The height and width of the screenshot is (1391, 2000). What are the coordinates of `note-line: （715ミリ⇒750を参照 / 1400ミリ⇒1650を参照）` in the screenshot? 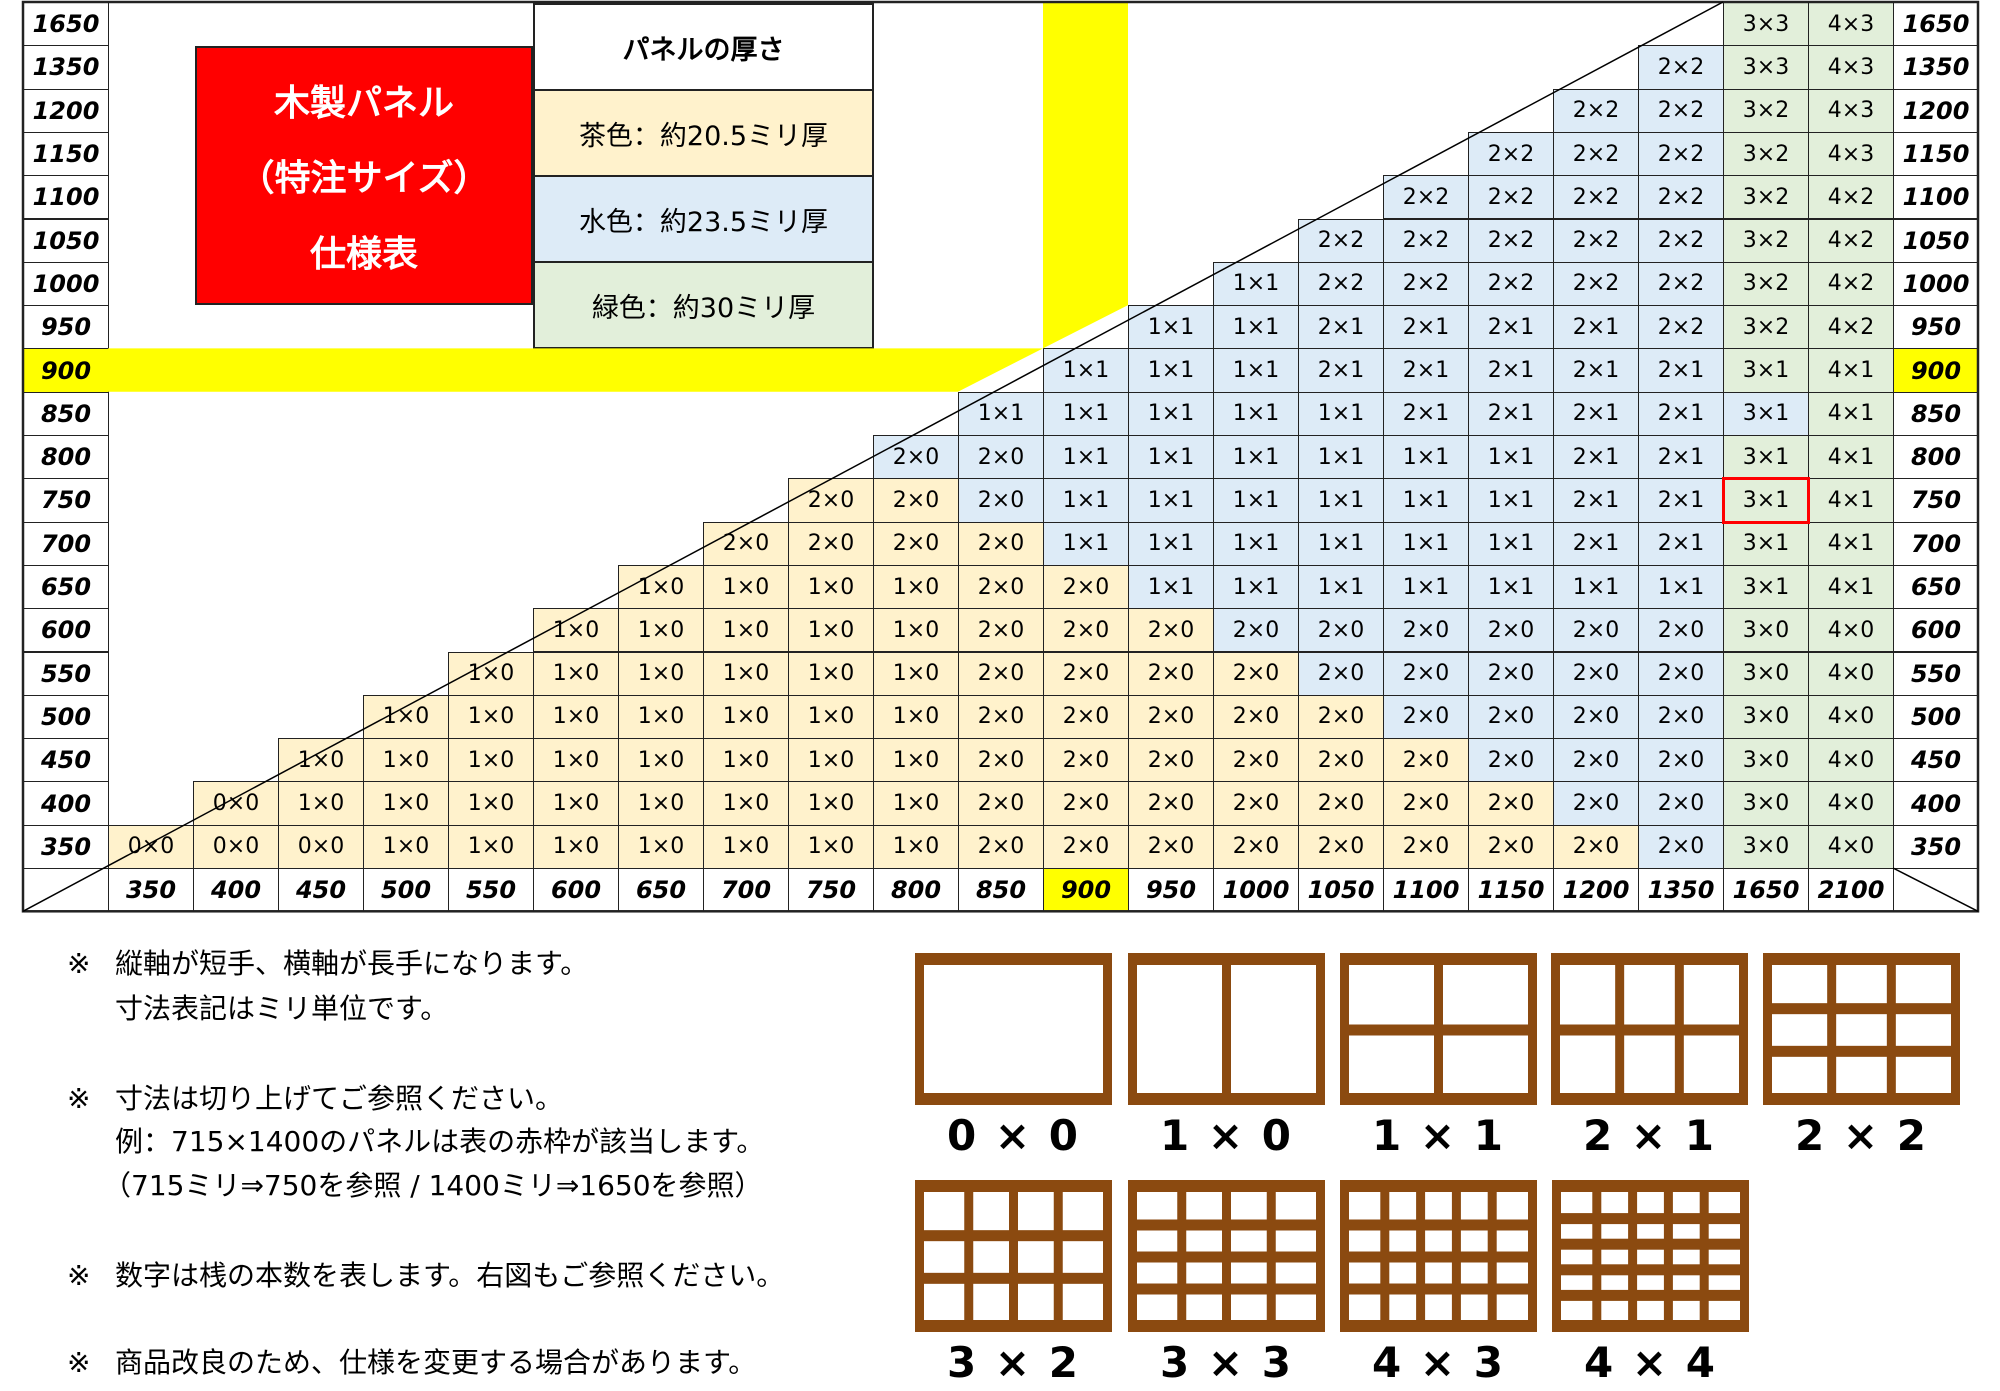 It's located at (433, 1185).